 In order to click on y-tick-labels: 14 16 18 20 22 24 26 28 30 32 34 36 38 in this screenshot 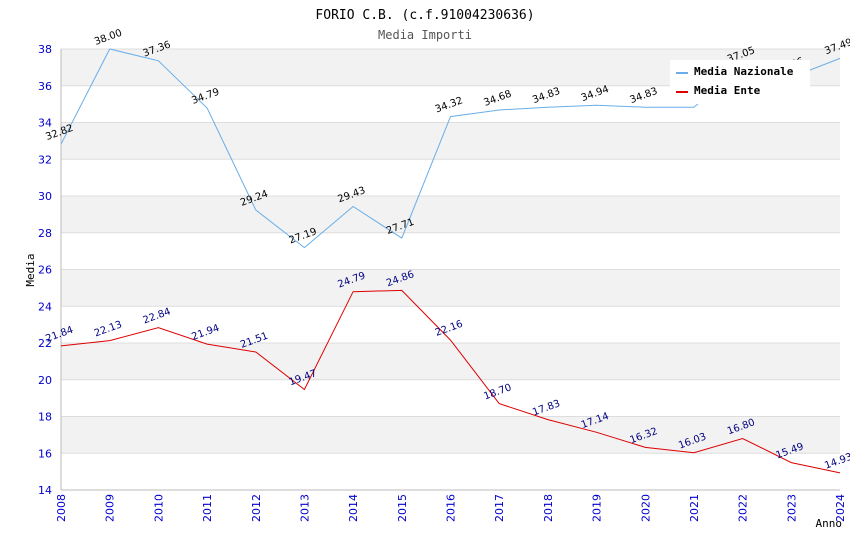, I will do `click(45, 270)`.